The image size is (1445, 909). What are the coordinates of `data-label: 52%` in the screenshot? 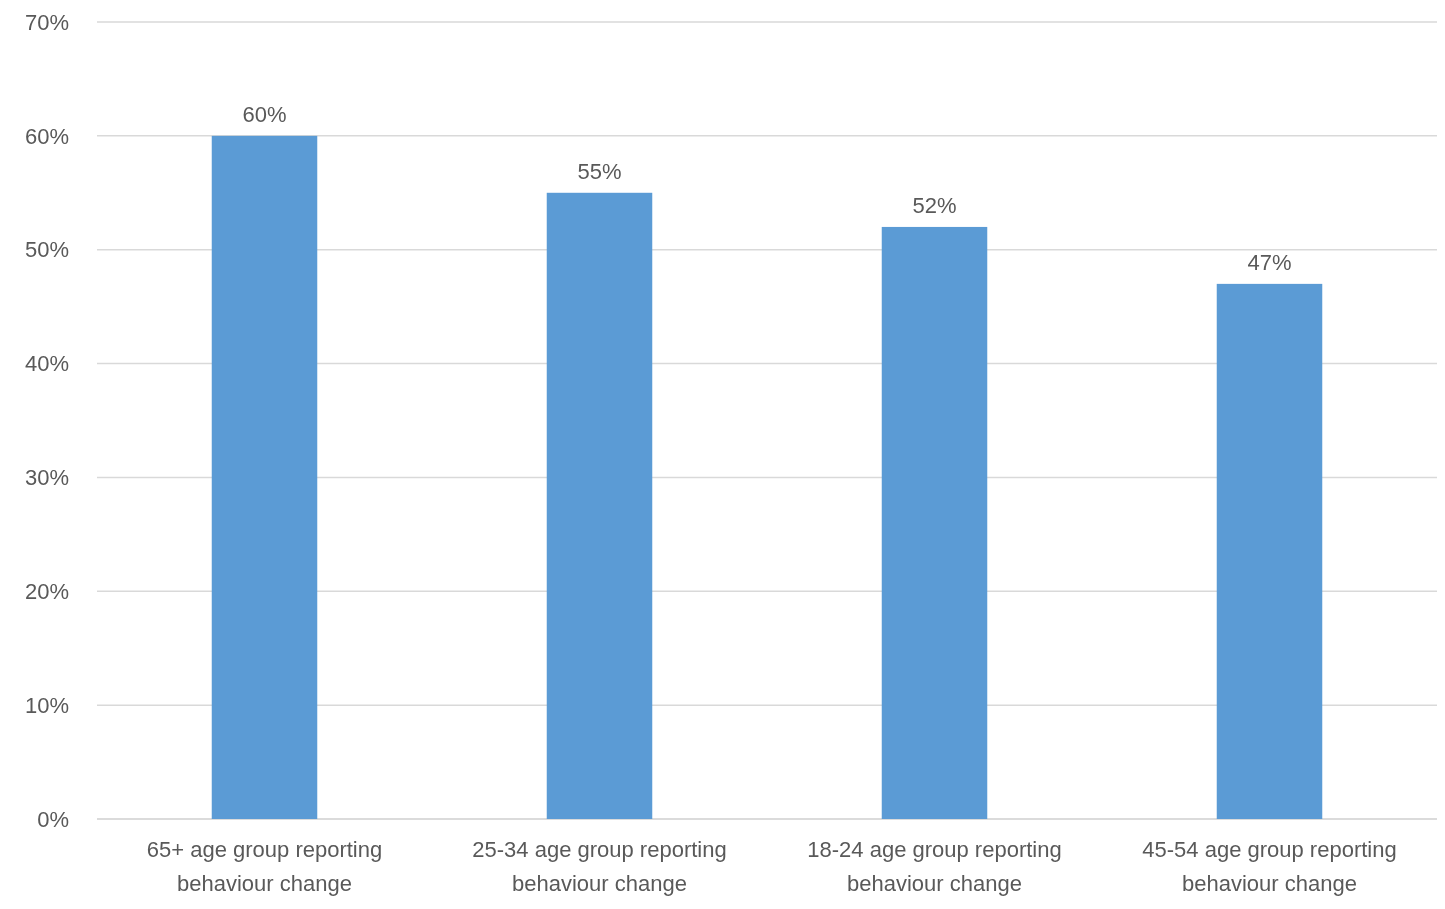 It's located at (934, 205).